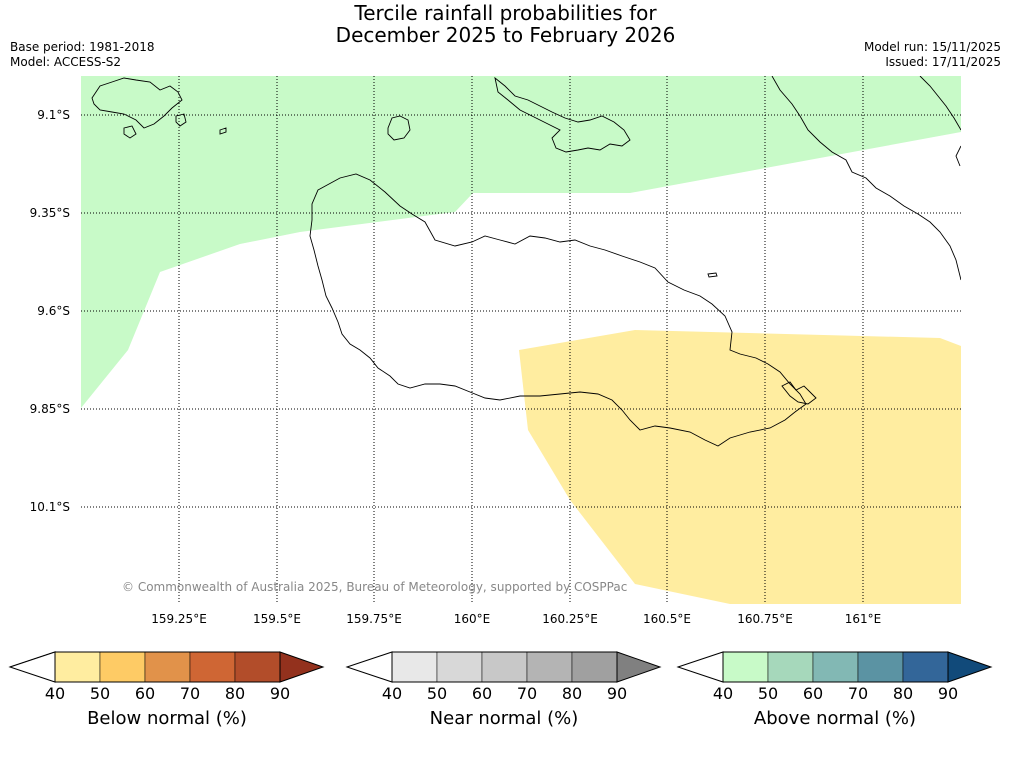 Image resolution: width=1011 pixels, height=758 pixels. Describe the element at coordinates (166, 667) in the screenshot. I see `colorbar-below-normal` at that location.